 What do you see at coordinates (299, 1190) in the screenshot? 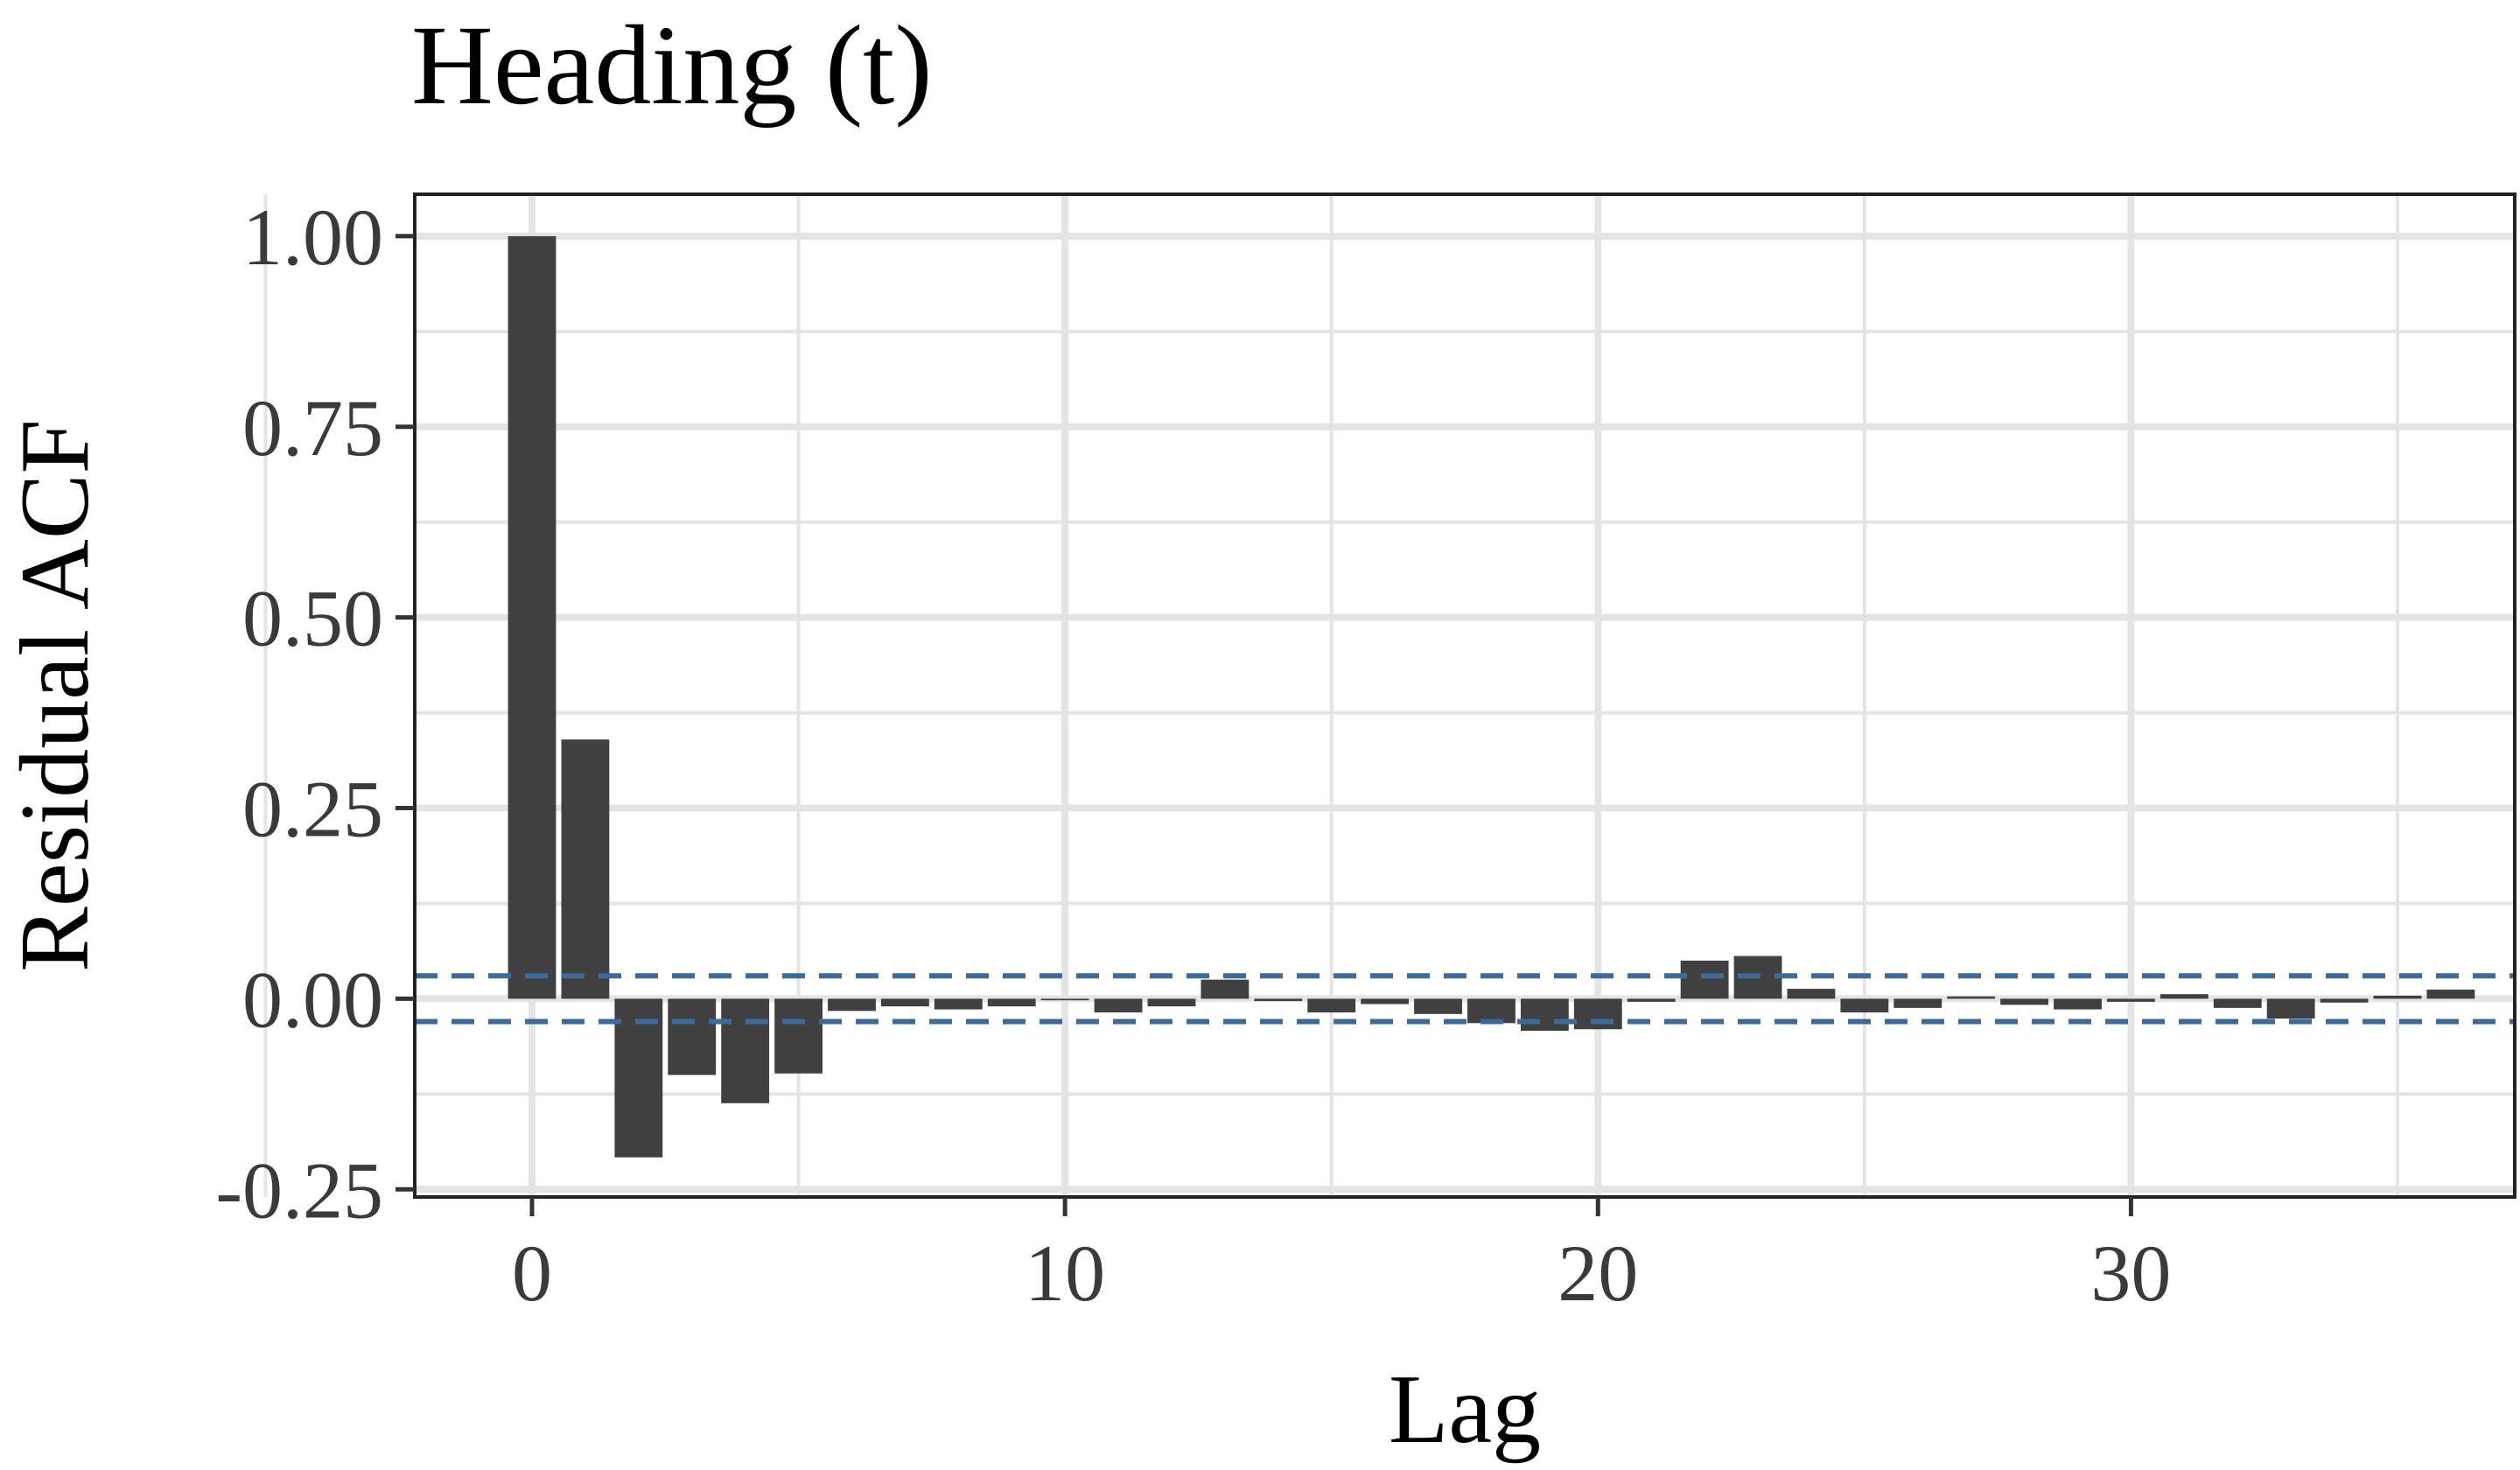
I see `y-tick-label: -0.25` at bounding box center [299, 1190].